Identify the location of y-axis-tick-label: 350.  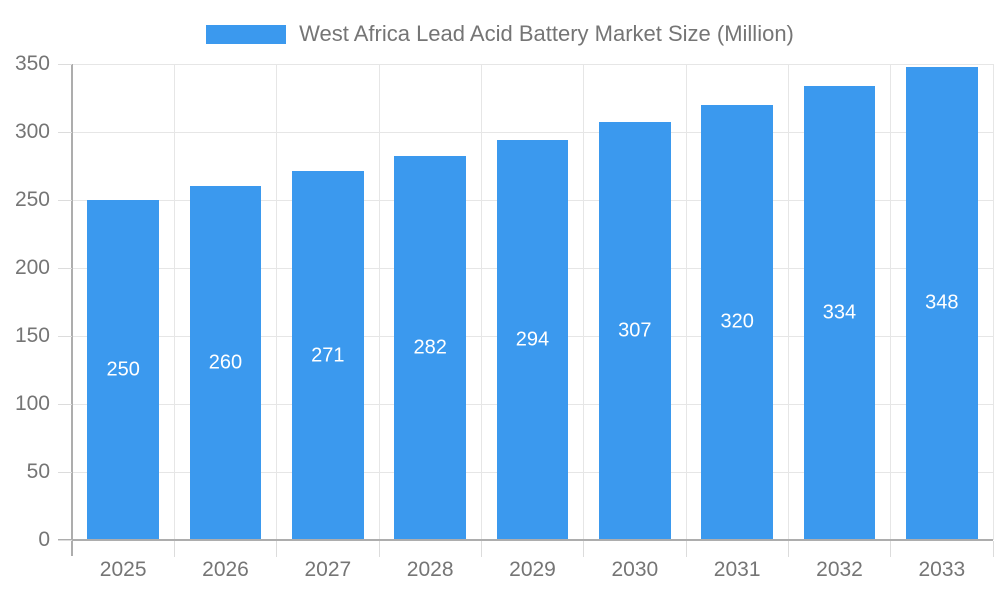
(32, 63).